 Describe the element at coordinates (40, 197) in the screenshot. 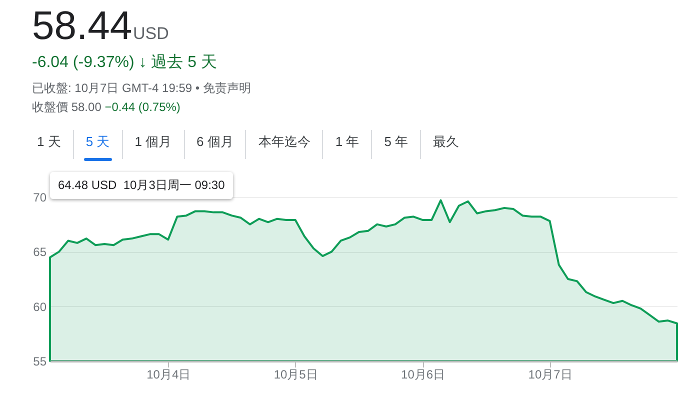

I see `y-tick-label: 70` at that location.